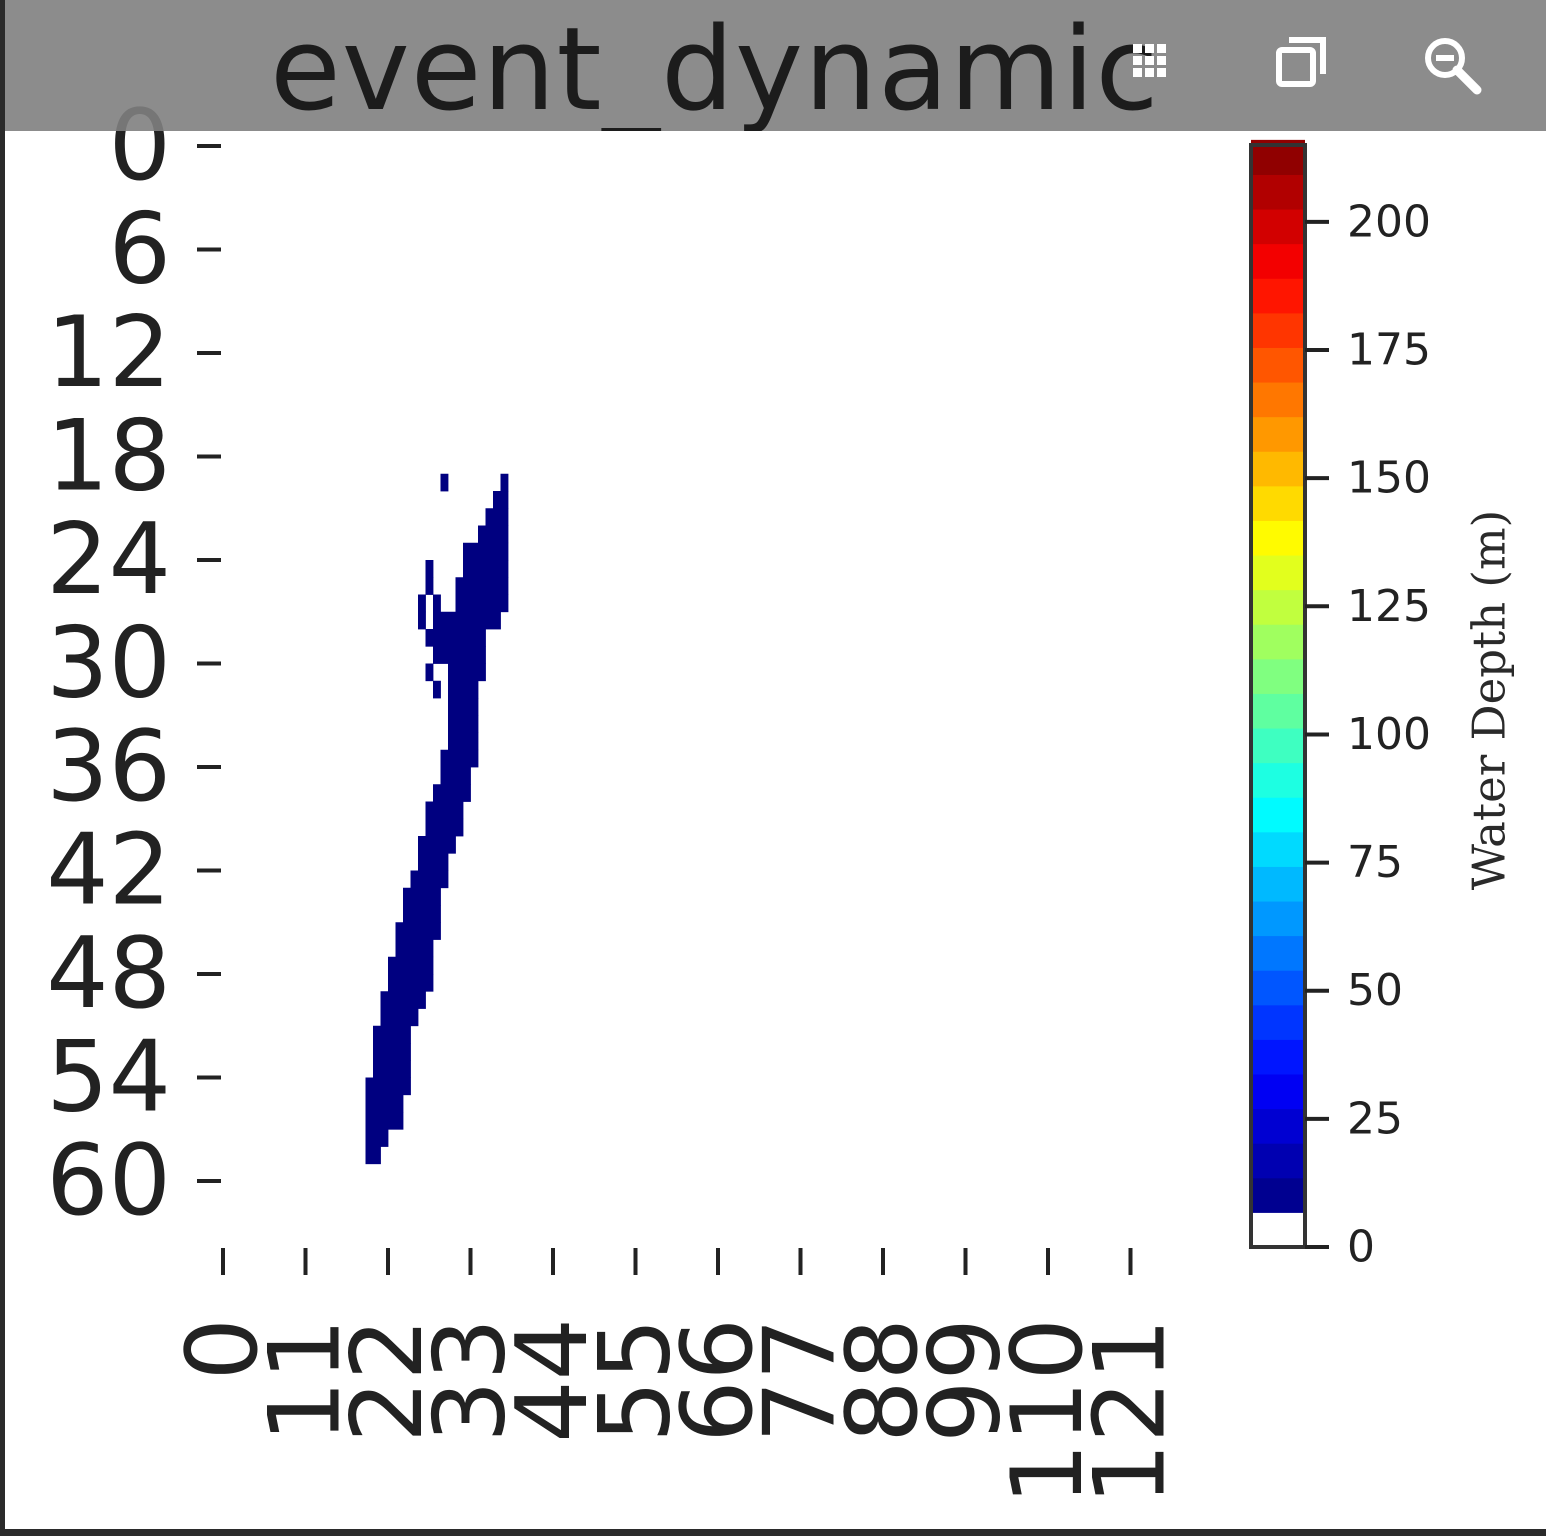  What do you see at coordinates (1302, 65) in the screenshot?
I see `copy-icon` at bounding box center [1302, 65].